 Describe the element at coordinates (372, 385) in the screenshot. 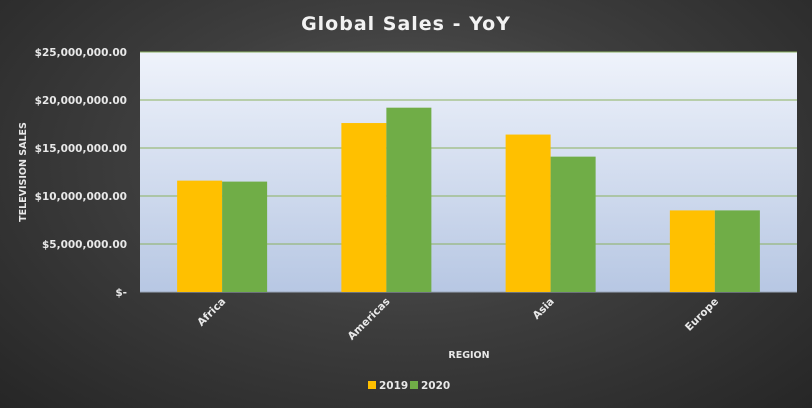

I see `legend-swatch-2019` at that location.